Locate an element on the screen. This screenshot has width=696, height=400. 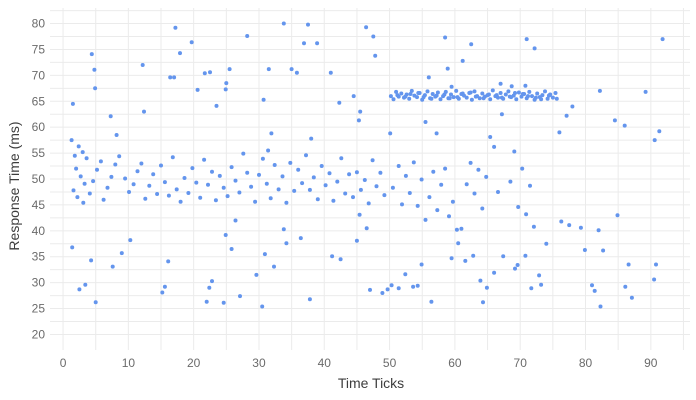
x-tick-label: 70 is located at coordinates (521, 363).